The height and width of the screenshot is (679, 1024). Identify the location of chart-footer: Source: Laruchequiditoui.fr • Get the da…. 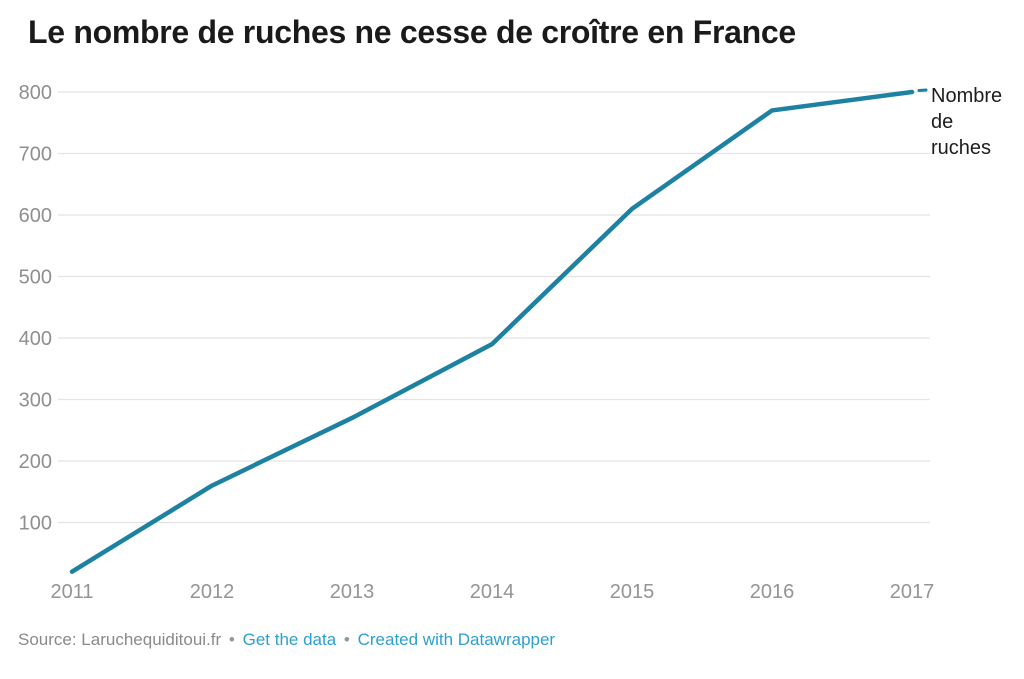
(286, 640).